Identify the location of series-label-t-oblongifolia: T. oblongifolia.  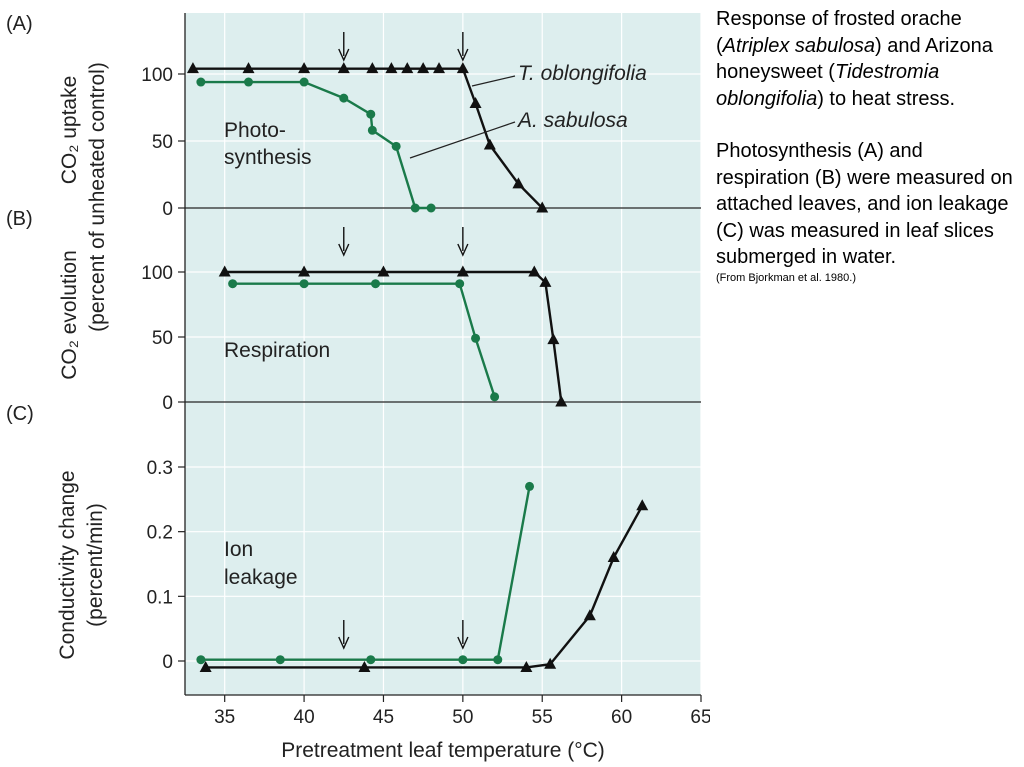
(582, 73).